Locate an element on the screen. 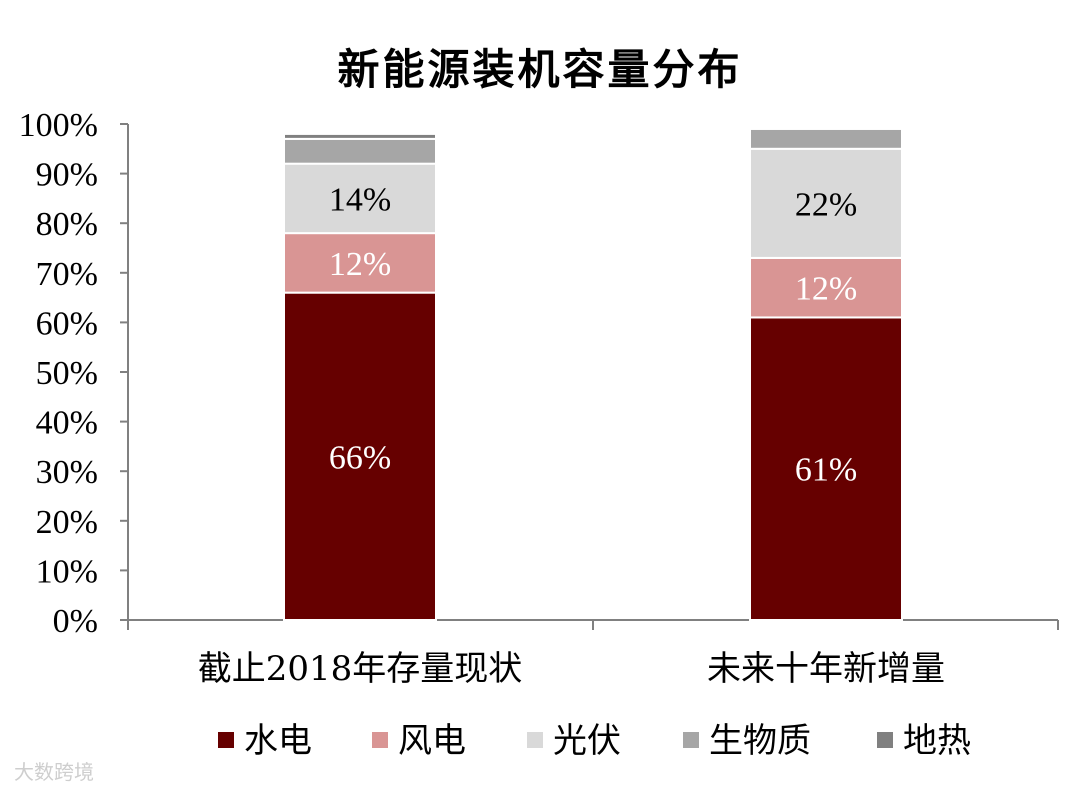  data-label: 22% is located at coordinates (826, 204).